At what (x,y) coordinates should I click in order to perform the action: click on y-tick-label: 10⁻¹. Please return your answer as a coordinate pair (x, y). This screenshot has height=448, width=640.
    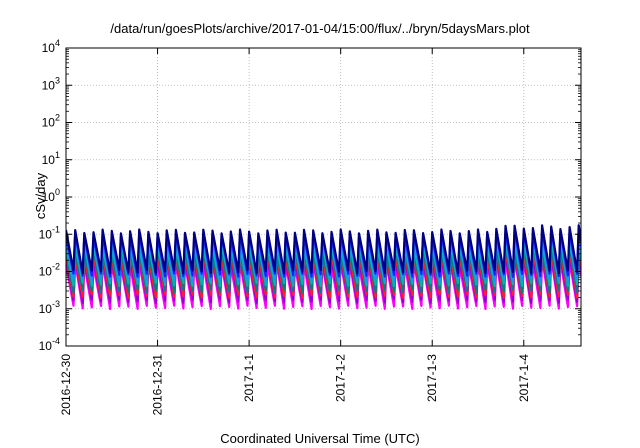
    Looking at the image, I should click on (49, 232).